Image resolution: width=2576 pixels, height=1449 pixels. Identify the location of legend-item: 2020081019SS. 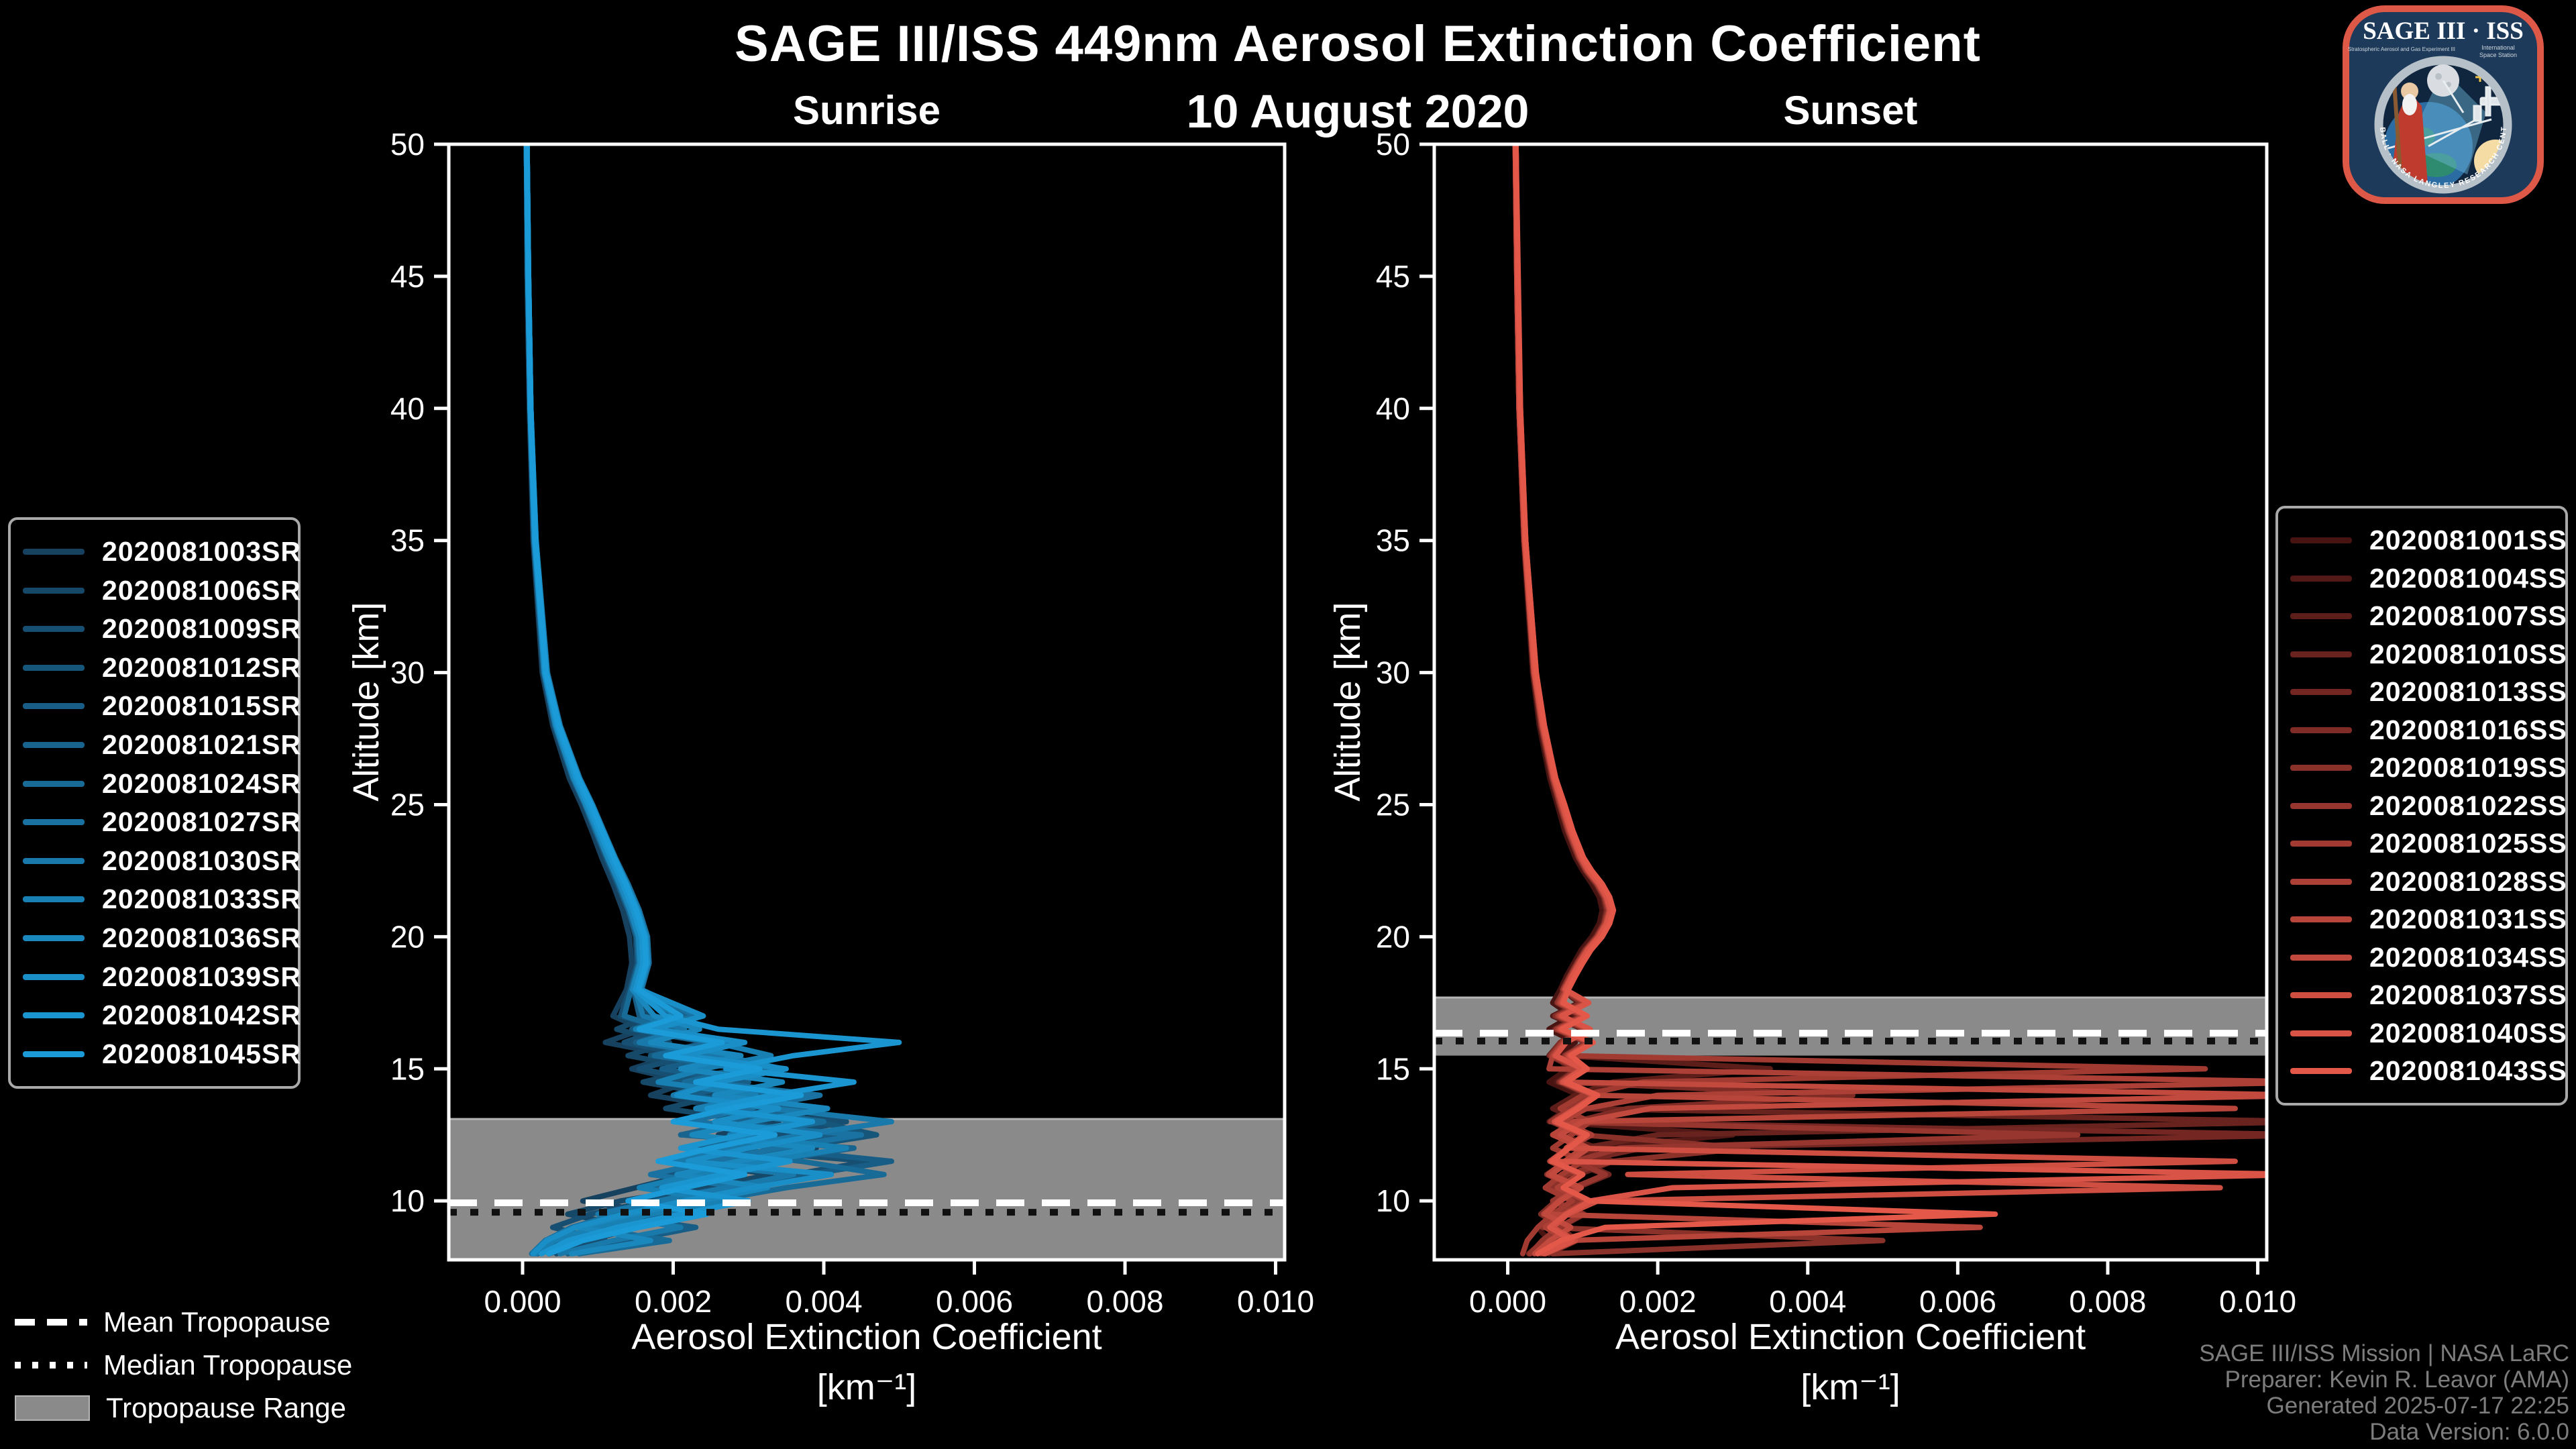
(2428, 768).